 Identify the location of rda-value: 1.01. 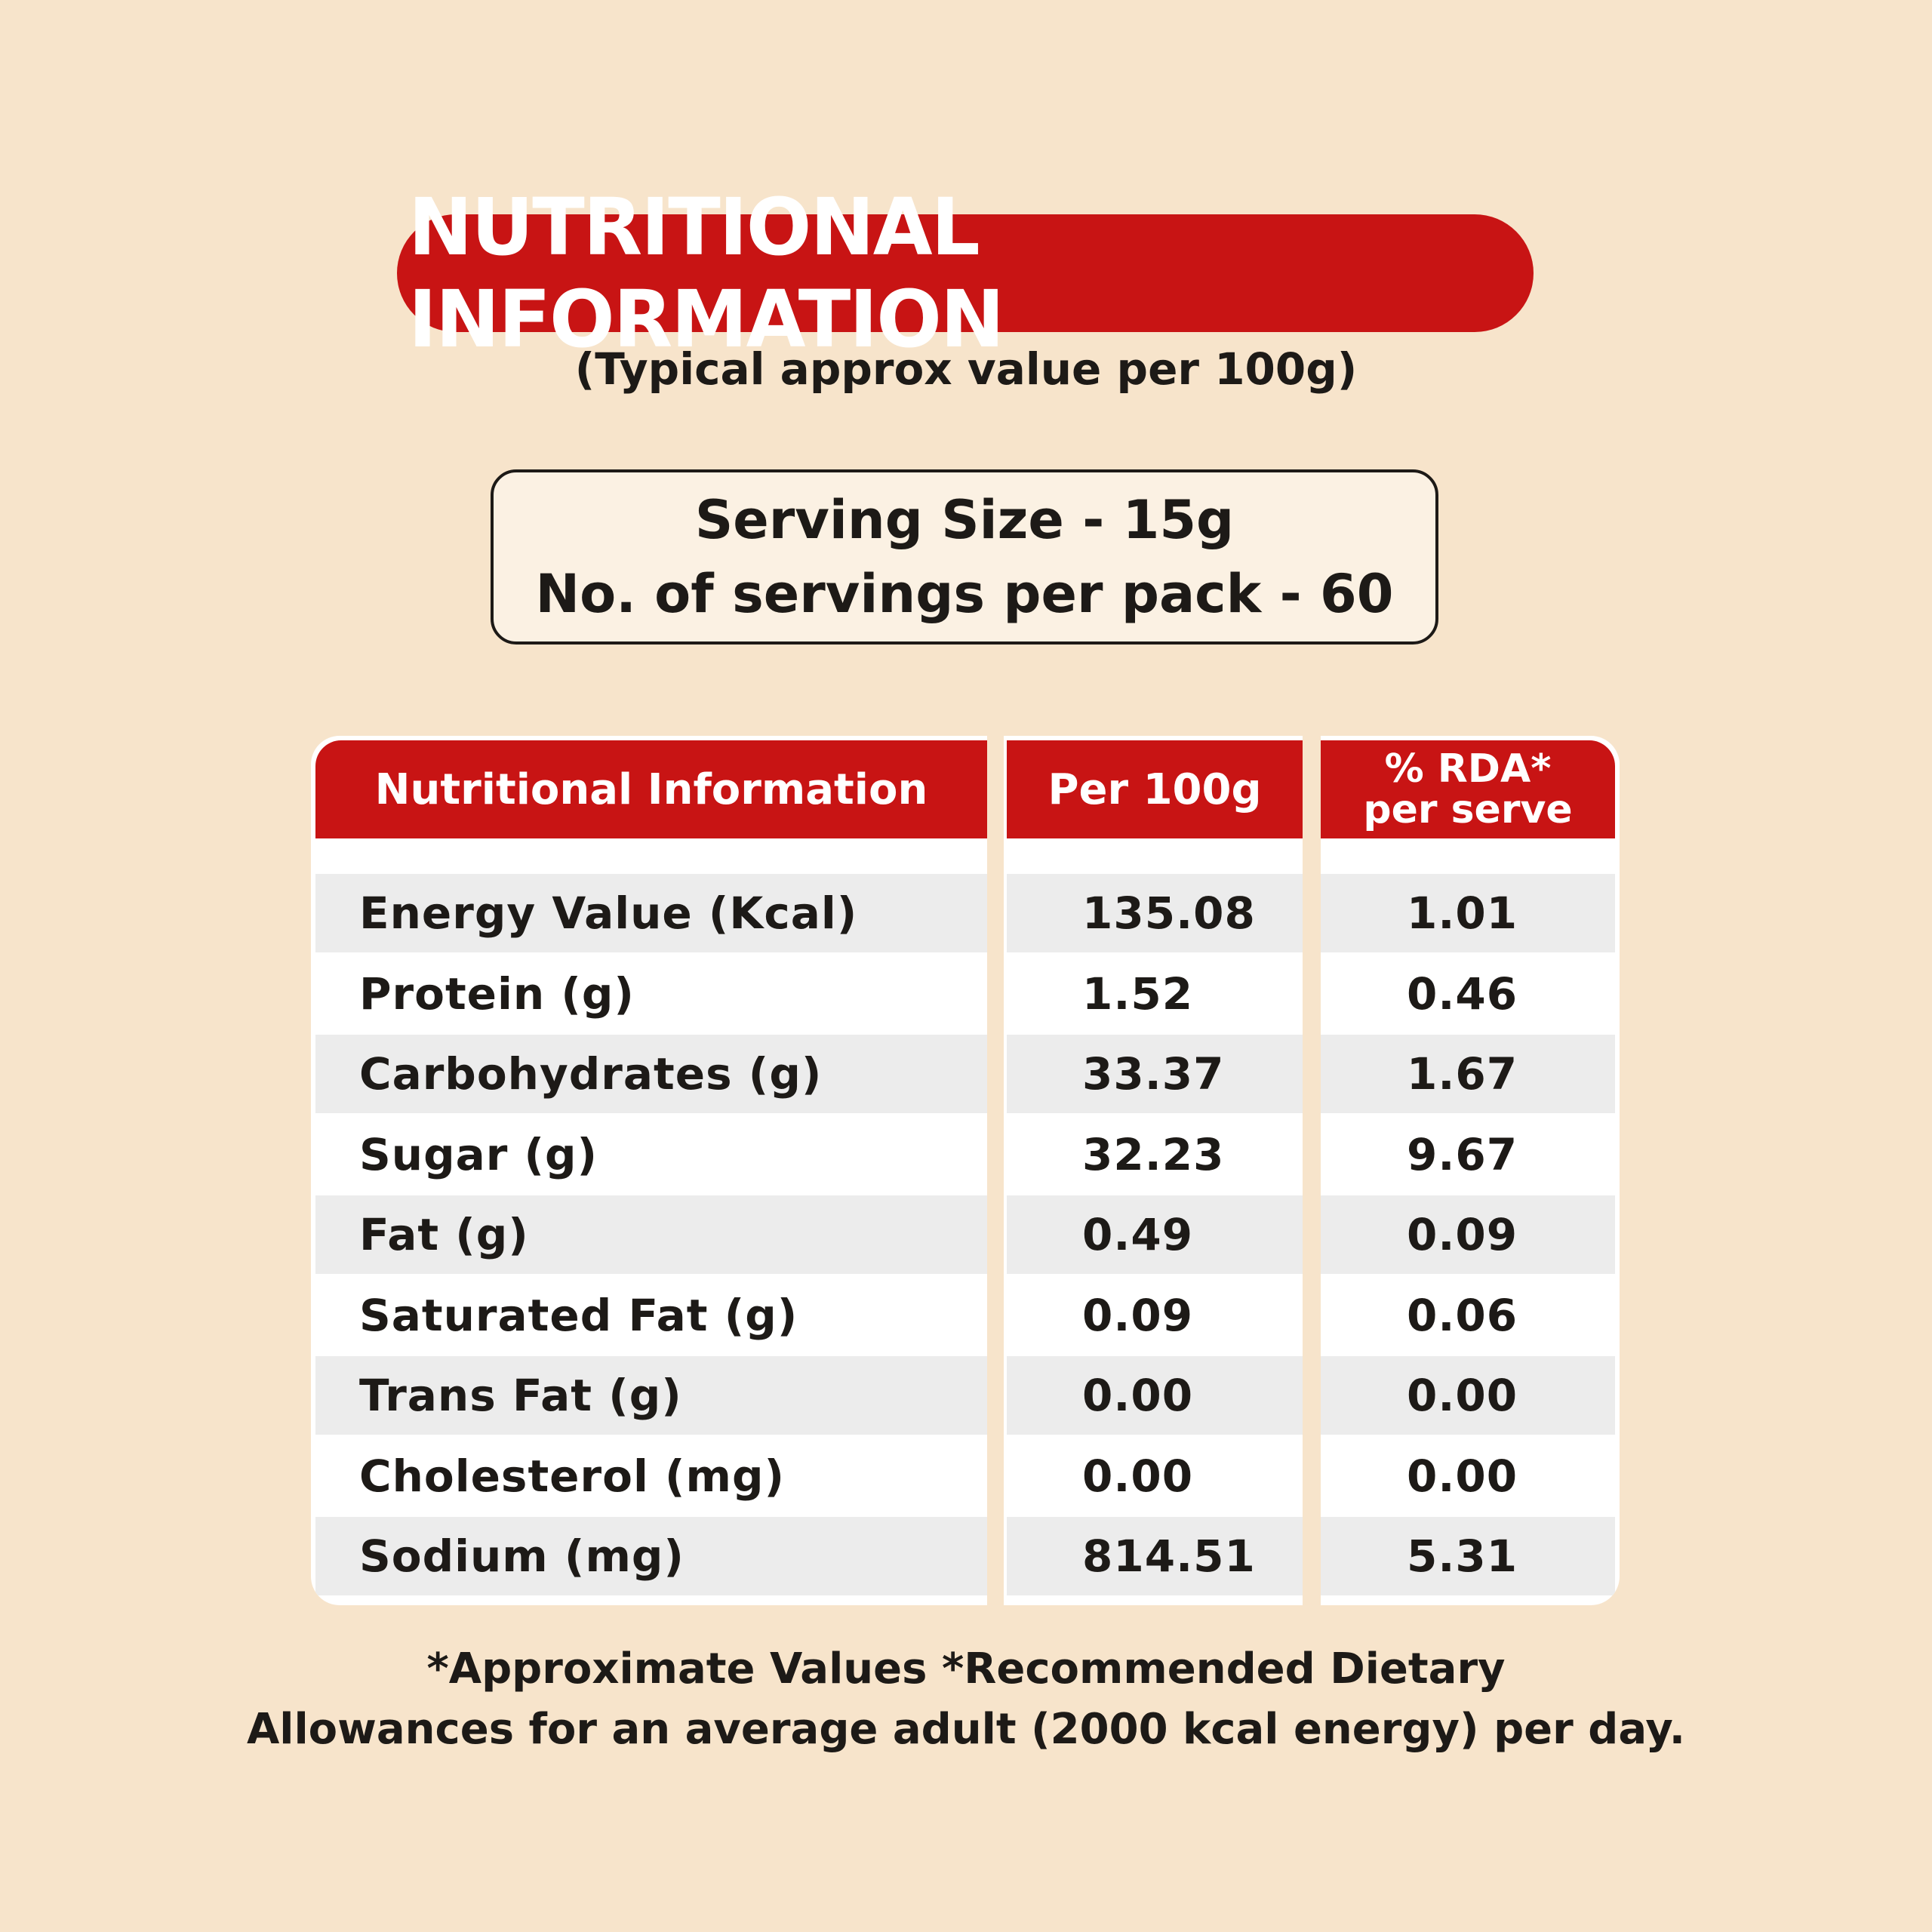
(1468, 913).